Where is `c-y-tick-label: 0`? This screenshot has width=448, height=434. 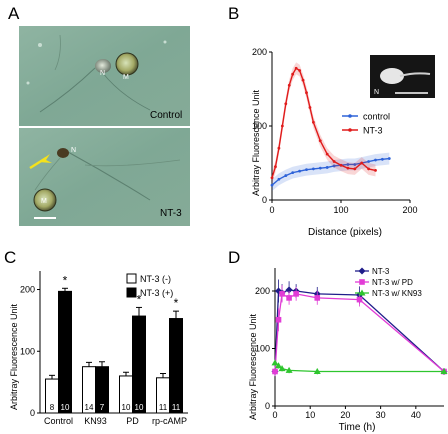 c-y-tick-label: 0 is located at coordinates (32, 413).